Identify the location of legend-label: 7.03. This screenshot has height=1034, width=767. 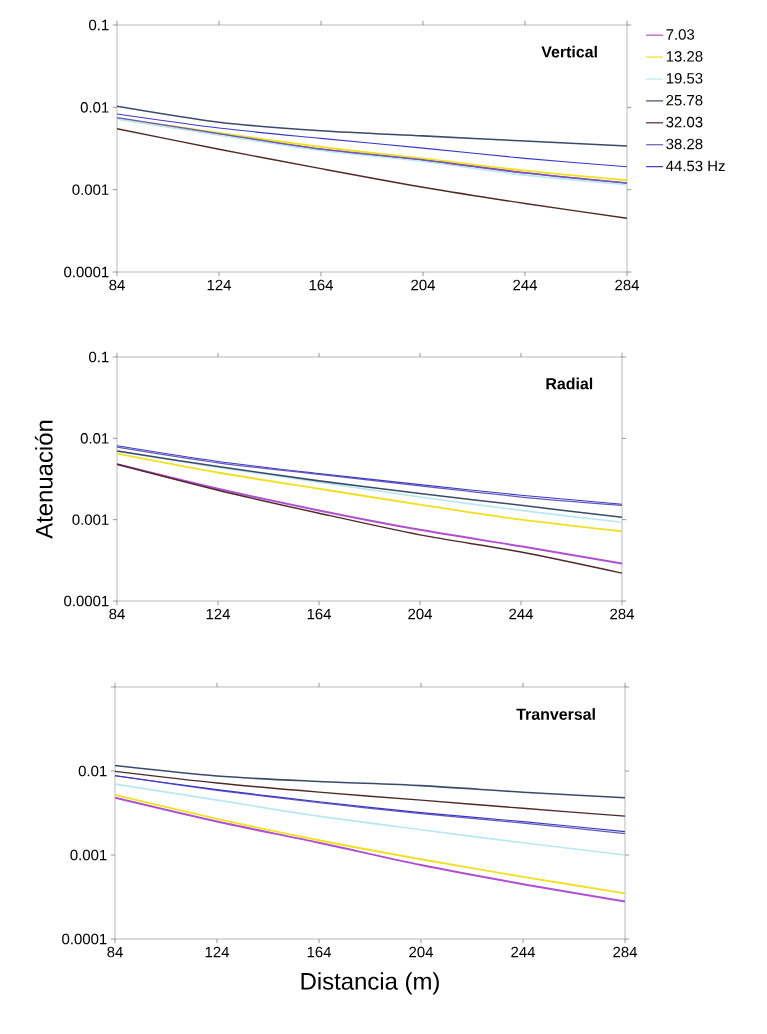
(680, 34).